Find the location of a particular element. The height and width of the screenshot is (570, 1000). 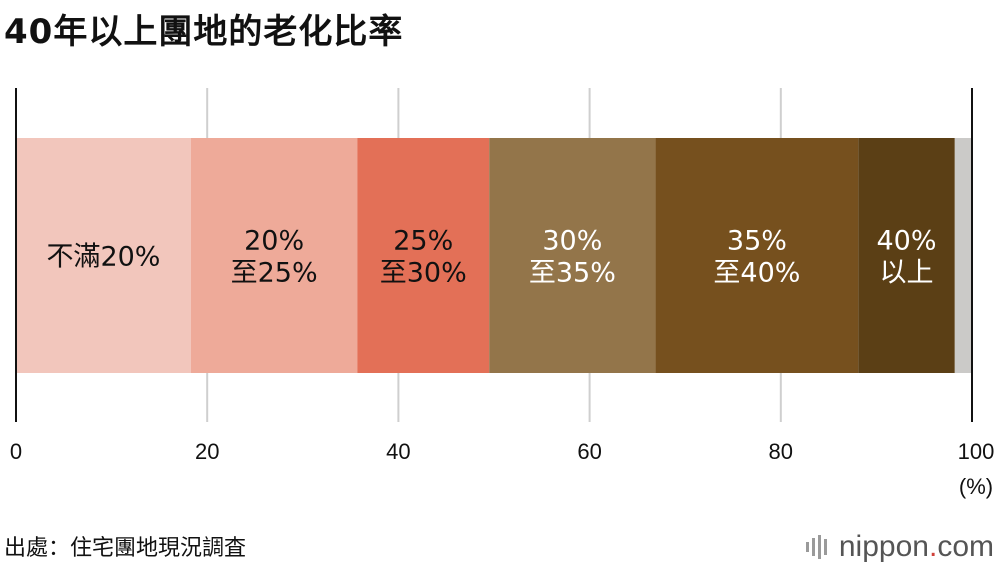

segment-label-0-0: 不滿20% is located at coordinates (103, 257).